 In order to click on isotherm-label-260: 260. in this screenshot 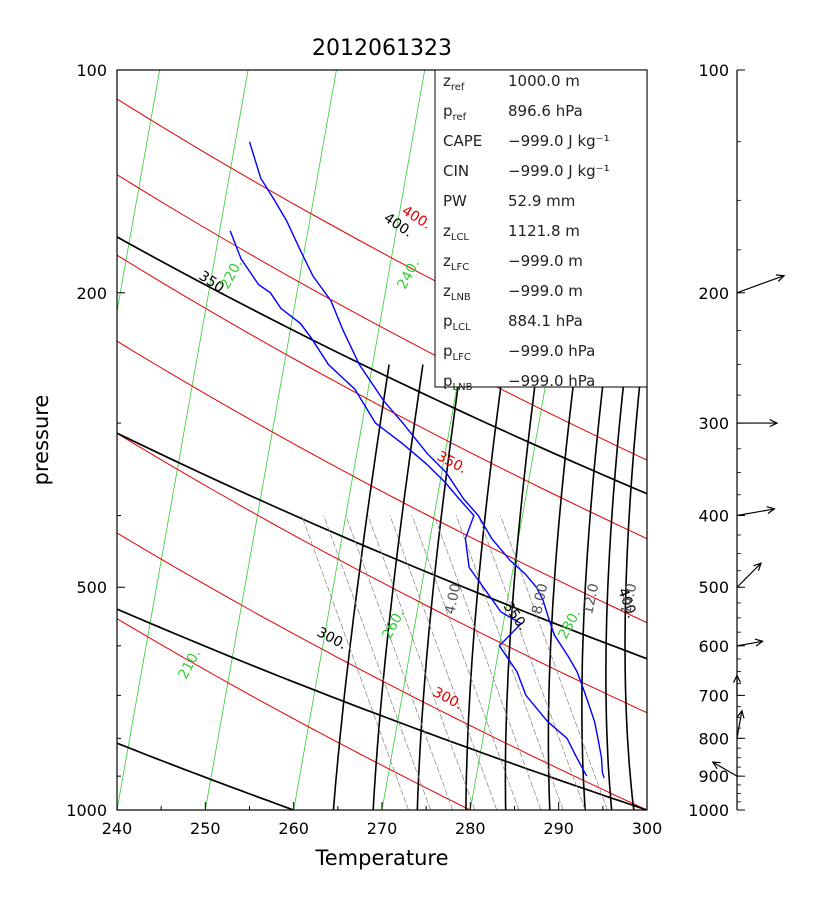, I will do `click(393, 624)`.